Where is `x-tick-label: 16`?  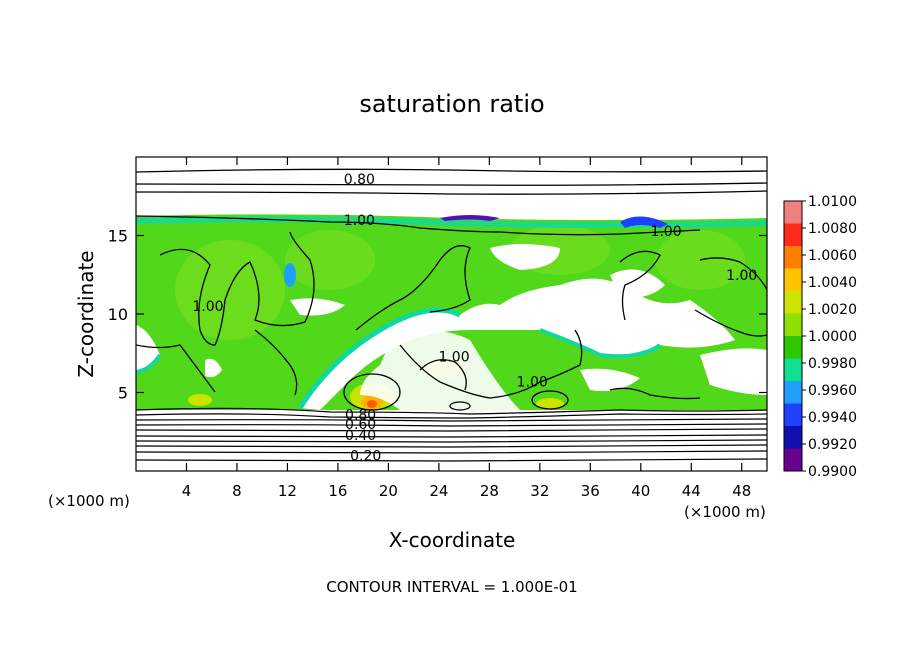
x-tick-label: 16 is located at coordinates (337, 491).